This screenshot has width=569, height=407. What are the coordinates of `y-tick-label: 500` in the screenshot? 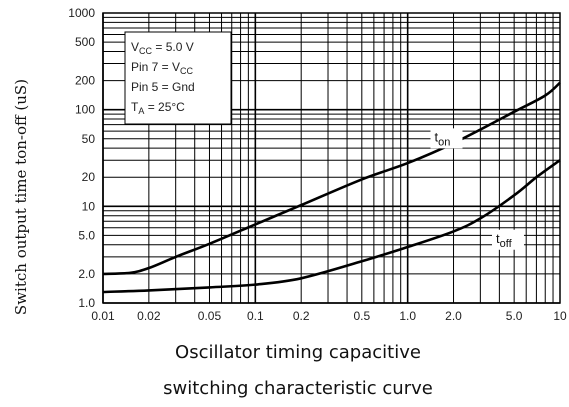 It's located at (85, 42).